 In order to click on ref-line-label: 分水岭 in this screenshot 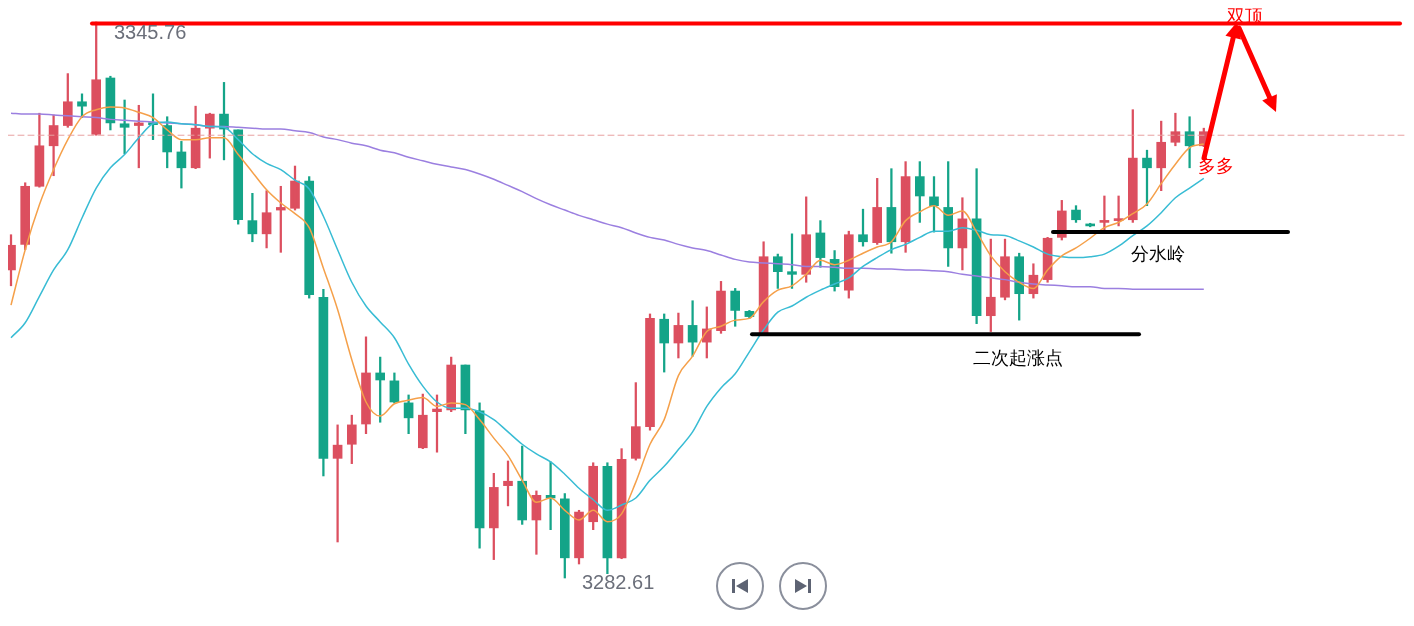, I will do `click(1158, 253)`.